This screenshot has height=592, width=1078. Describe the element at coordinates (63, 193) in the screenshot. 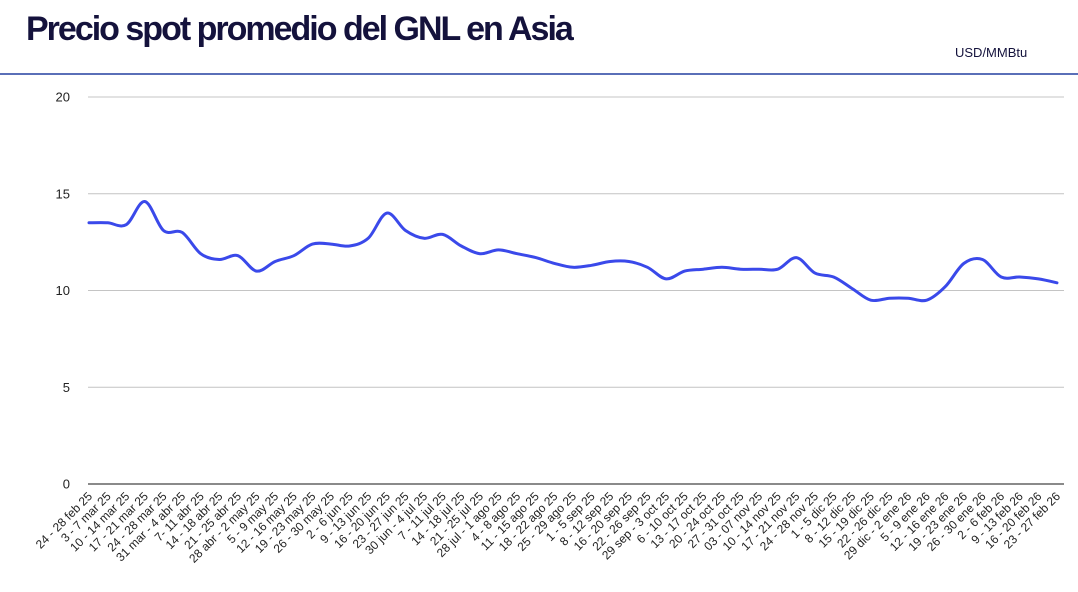

I see `y-tick-label: 15` at that location.